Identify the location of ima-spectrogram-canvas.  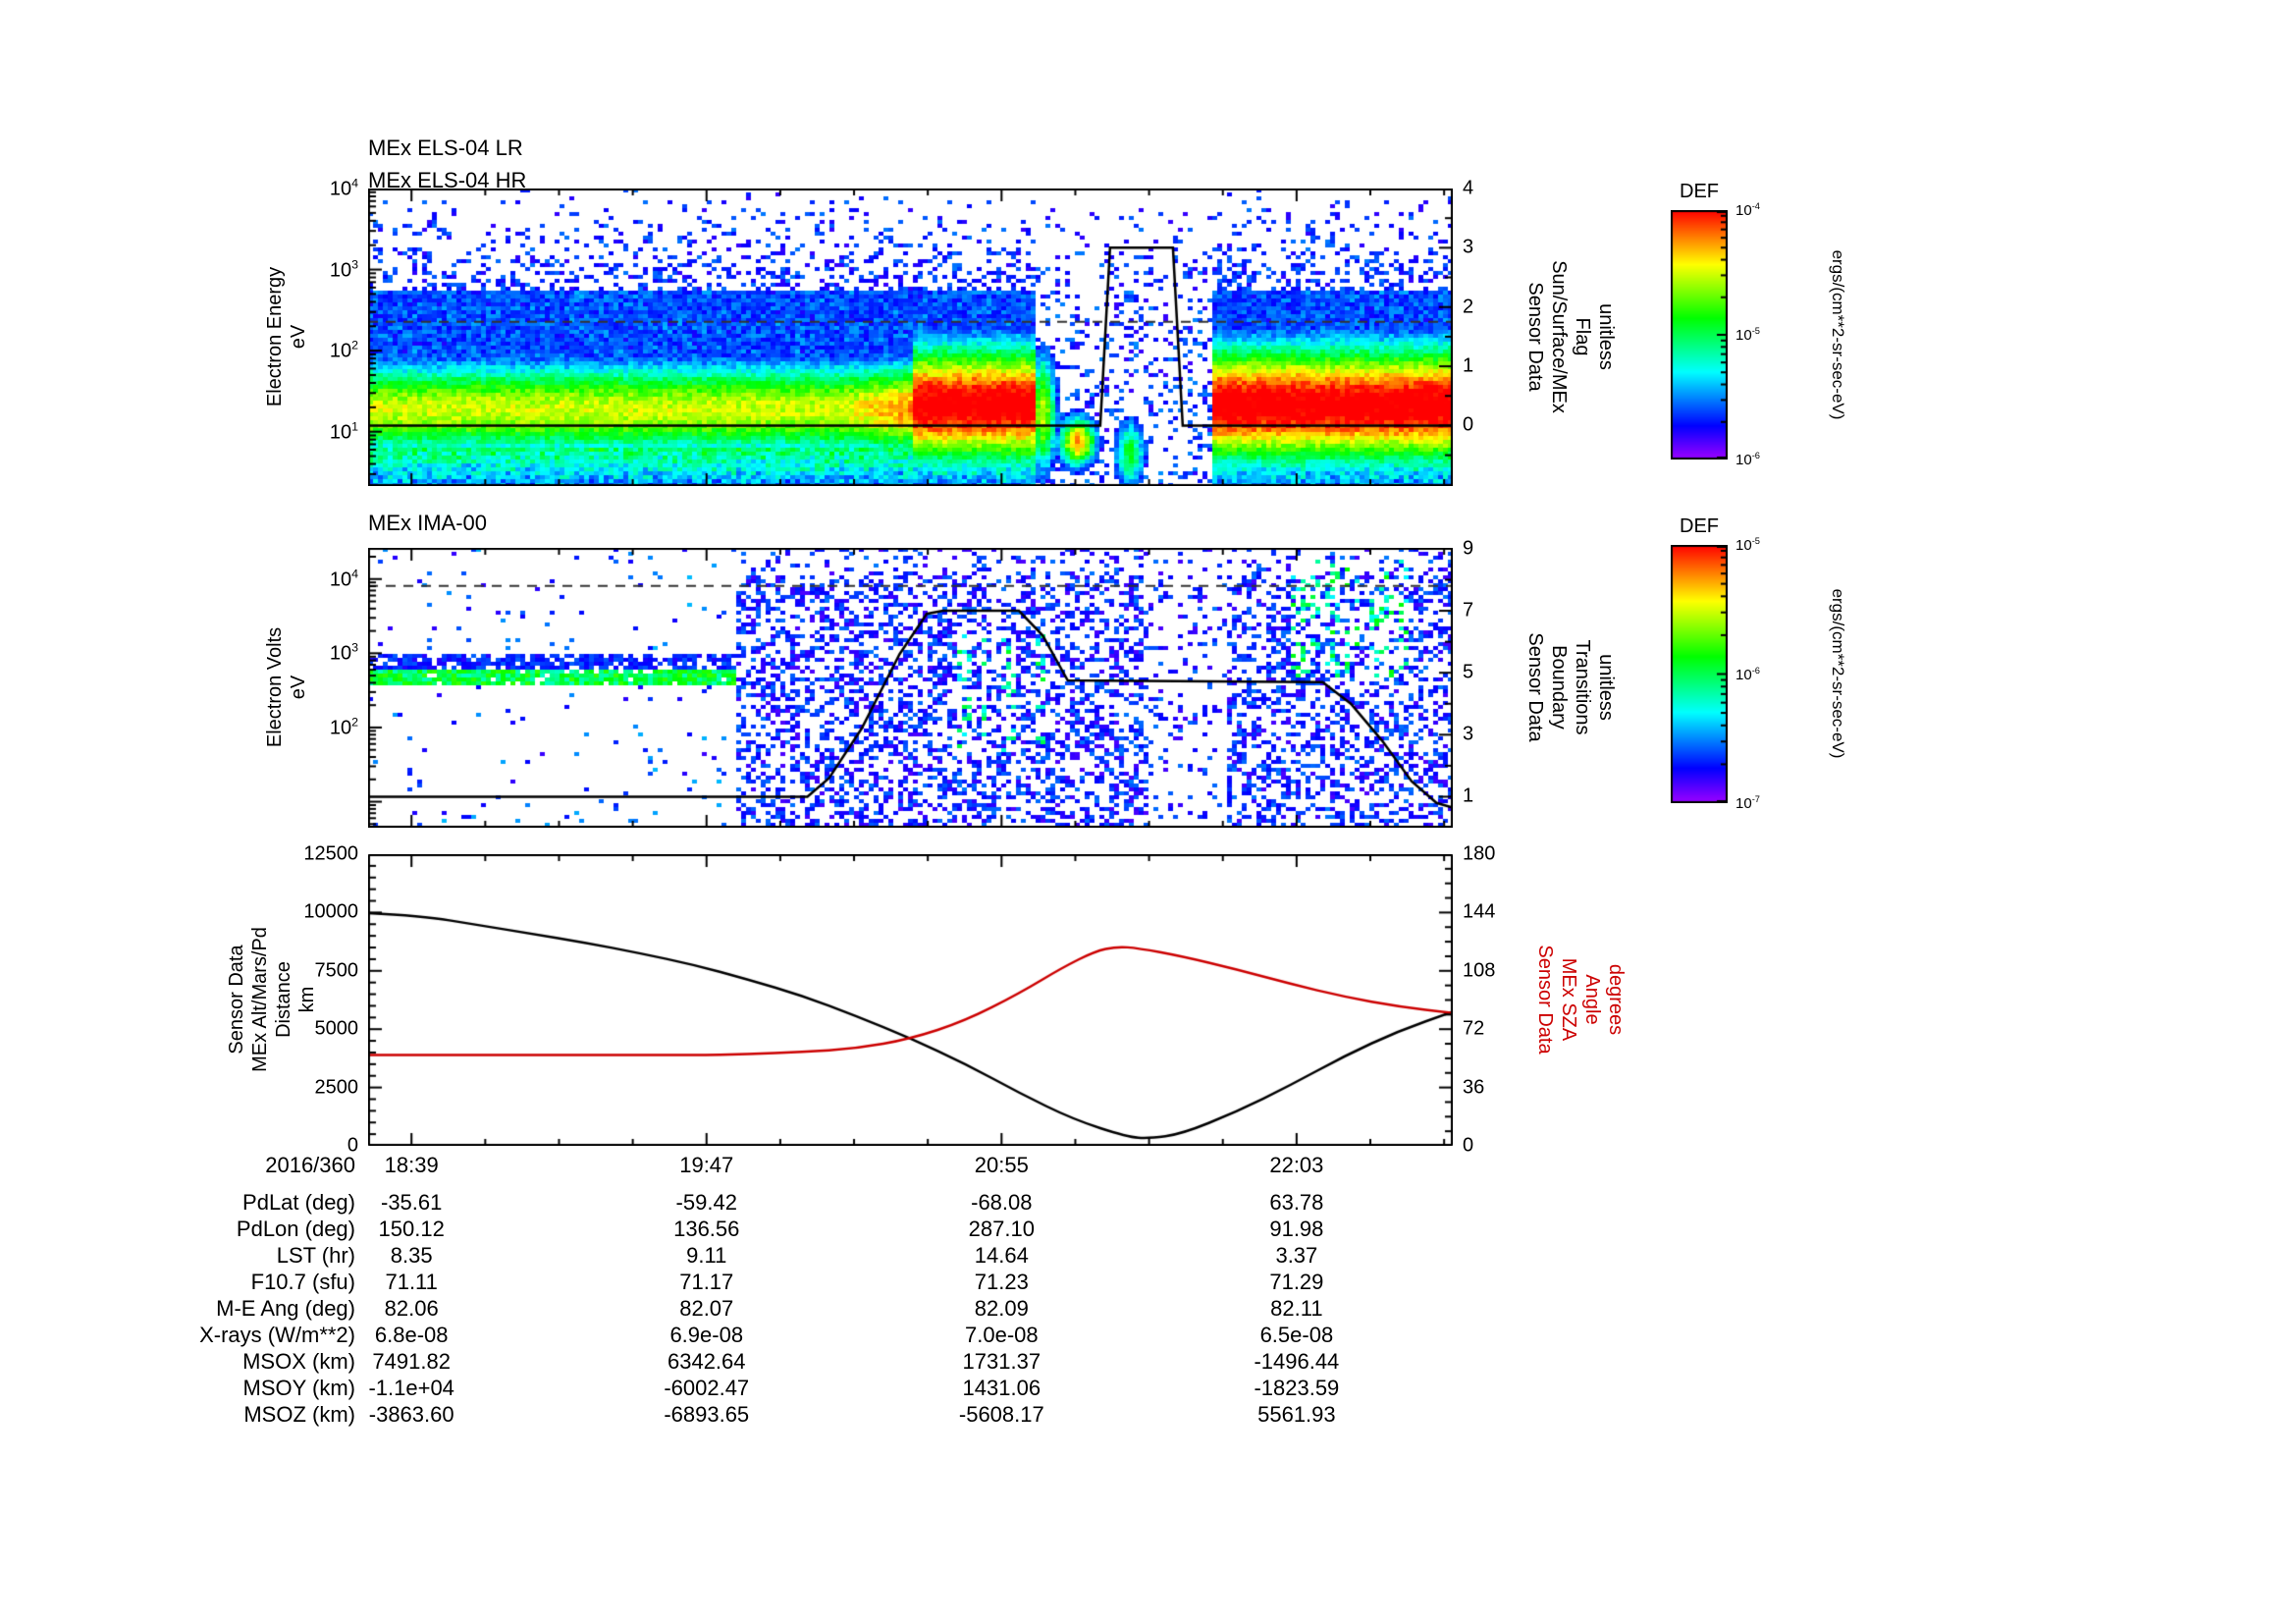
(910, 688).